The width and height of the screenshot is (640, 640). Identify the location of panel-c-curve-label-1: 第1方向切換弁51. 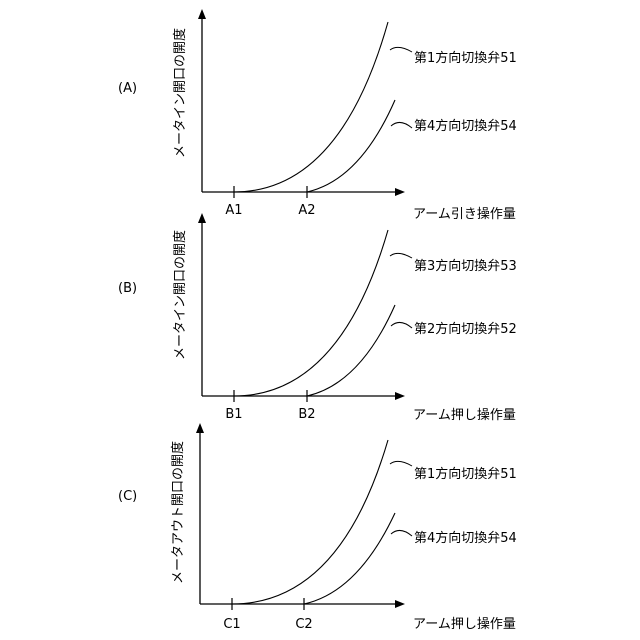
(465, 474).